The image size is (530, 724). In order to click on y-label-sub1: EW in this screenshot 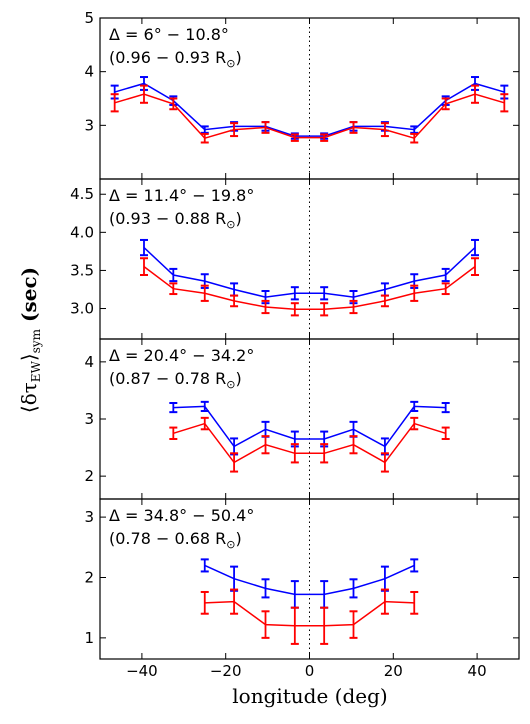, I will do `click(36, 371)`.